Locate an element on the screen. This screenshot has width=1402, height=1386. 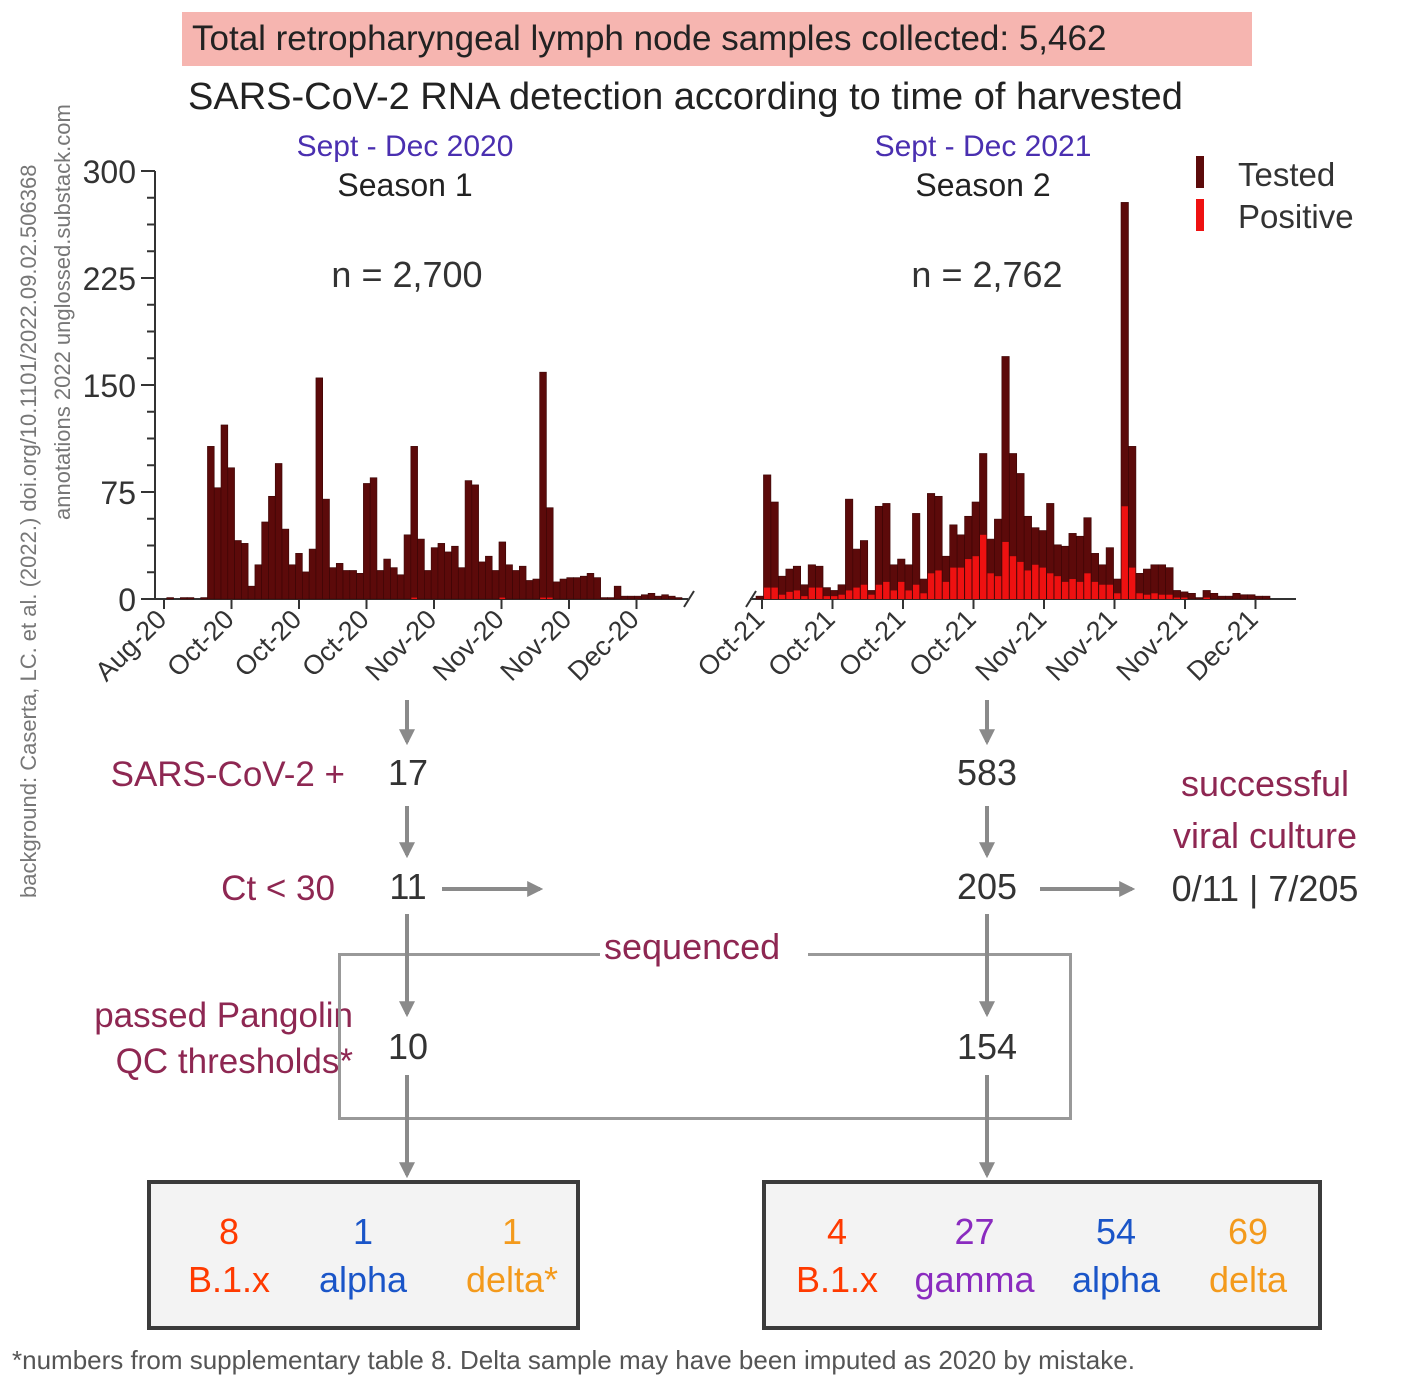
season2-header: Sept - Dec 2021 Season 2 is located at coordinates (983, 168).